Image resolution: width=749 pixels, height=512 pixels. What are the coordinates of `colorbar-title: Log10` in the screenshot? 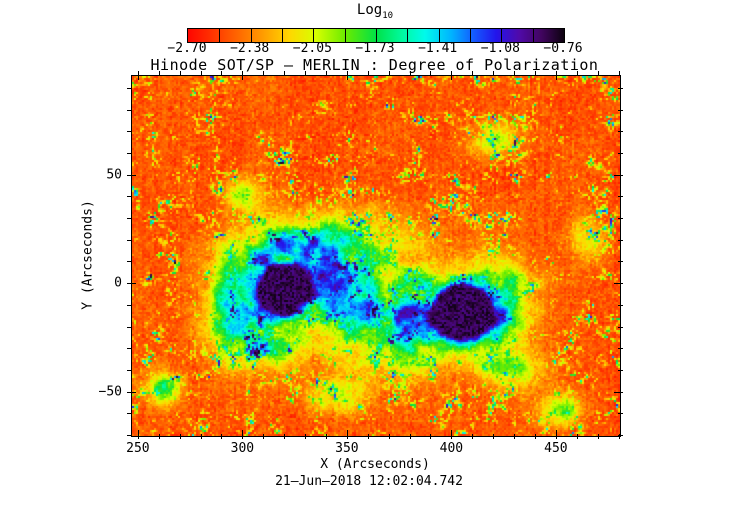 It's located at (375, 11).